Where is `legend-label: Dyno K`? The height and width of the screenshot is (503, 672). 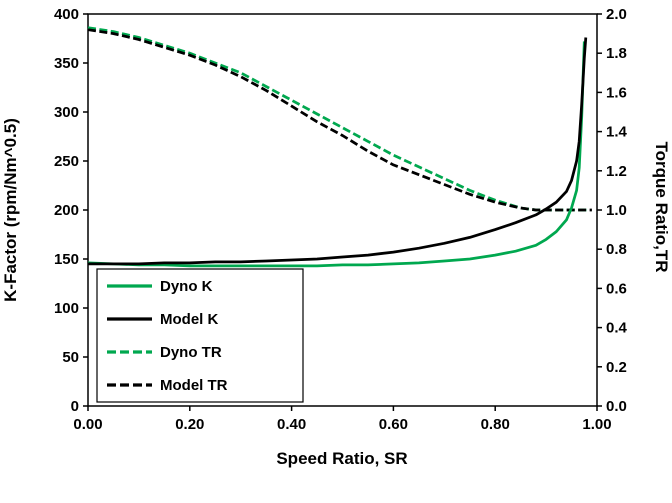 legend-label: Dyno K is located at coordinates (186, 286).